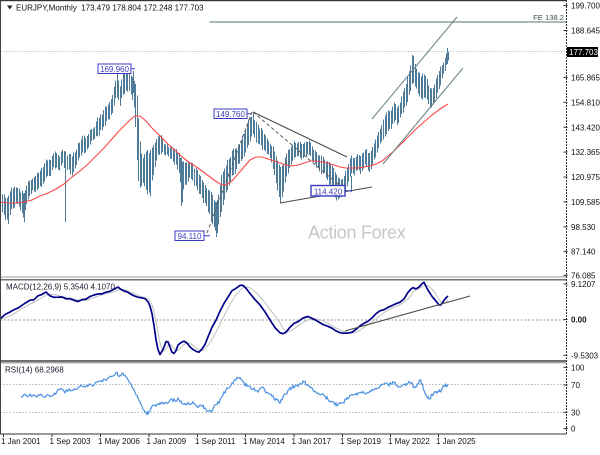 Image resolution: width=600 pixels, height=455 pixels. I want to click on svg-text: 169.960, so click(114, 69).